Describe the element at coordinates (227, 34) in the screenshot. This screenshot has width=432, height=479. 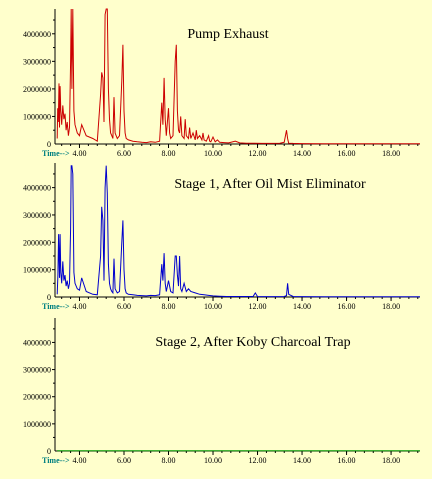
I see `panel-title: Pump Exhaust` at that location.